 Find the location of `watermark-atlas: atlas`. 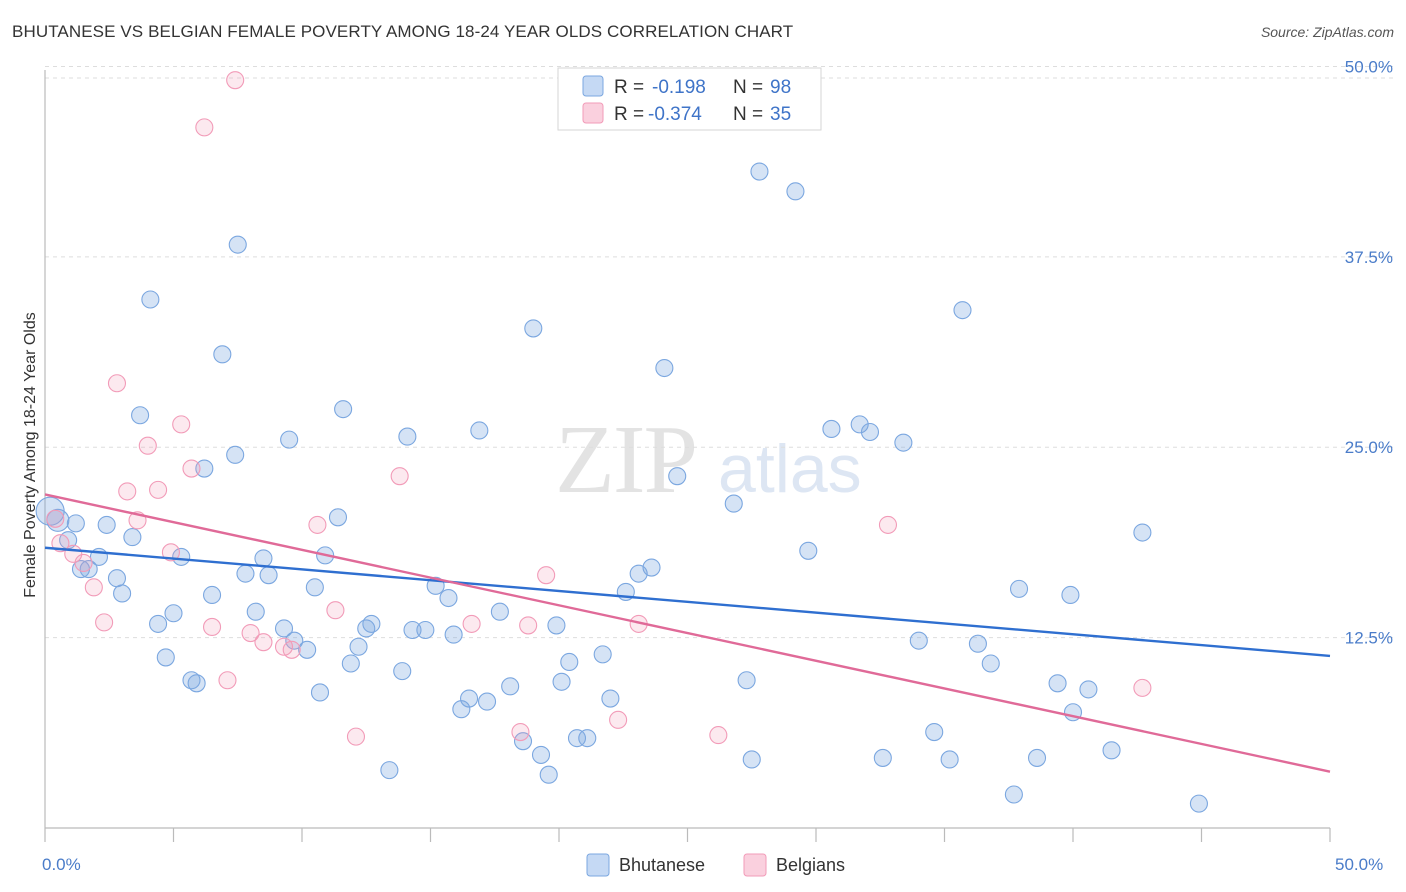

watermark-atlas: atlas is located at coordinates (790, 469).